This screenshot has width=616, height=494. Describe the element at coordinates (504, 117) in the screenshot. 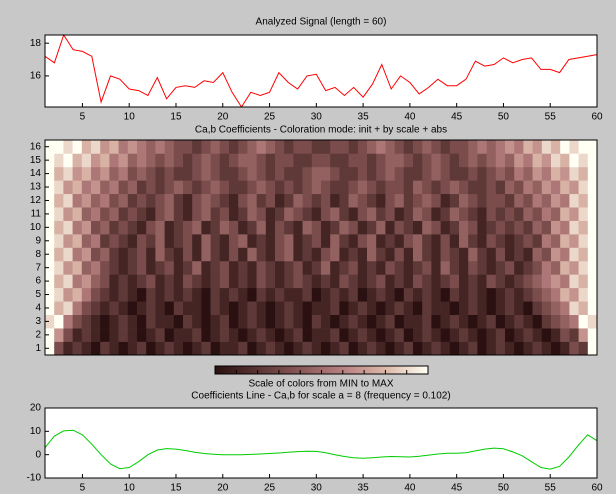

I see `x-tick-label: 50` at that location.